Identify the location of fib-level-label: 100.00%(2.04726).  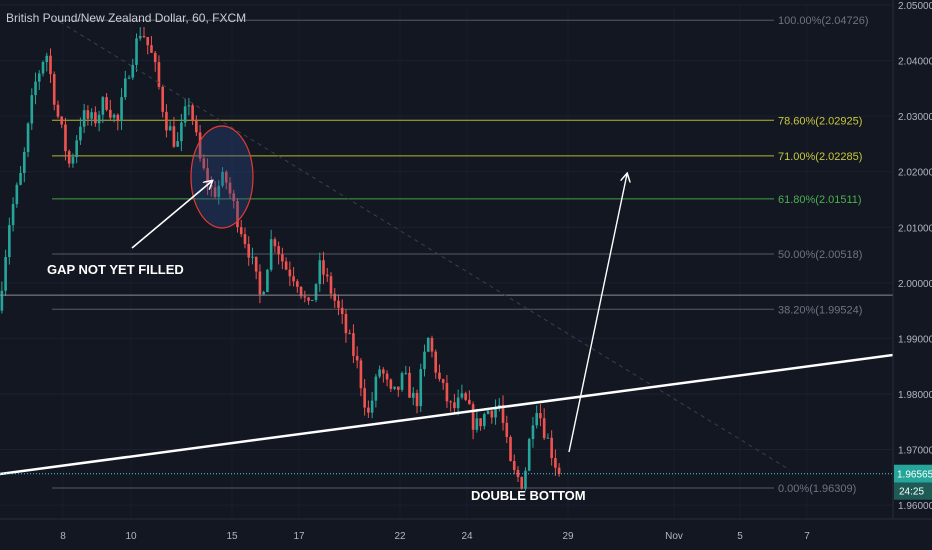
(823, 21).